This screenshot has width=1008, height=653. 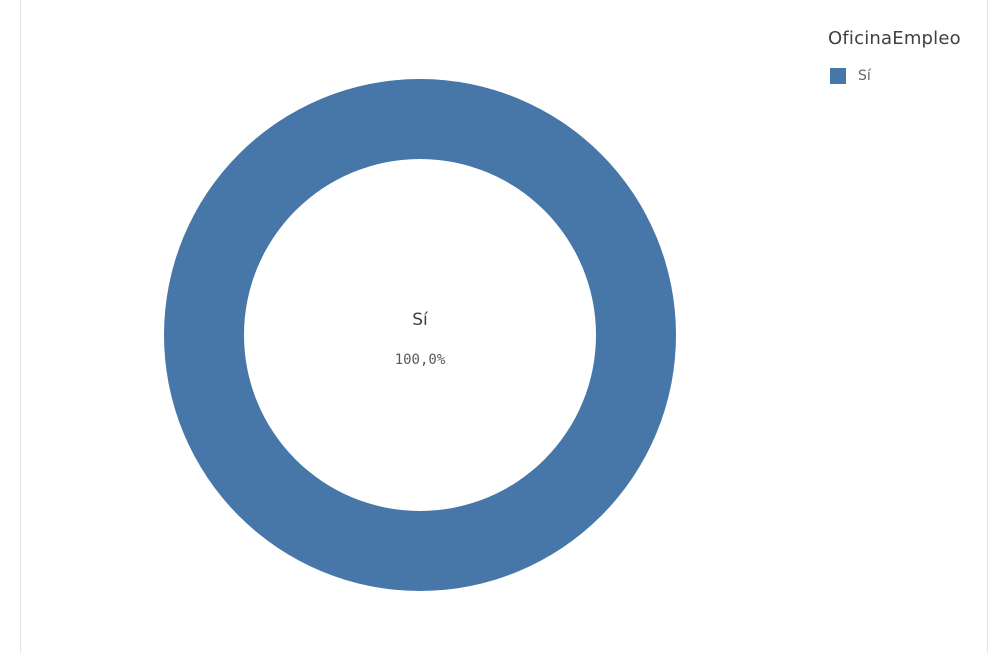 What do you see at coordinates (420, 360) in the screenshot?
I see `center-percent-label: 100,0%` at bounding box center [420, 360].